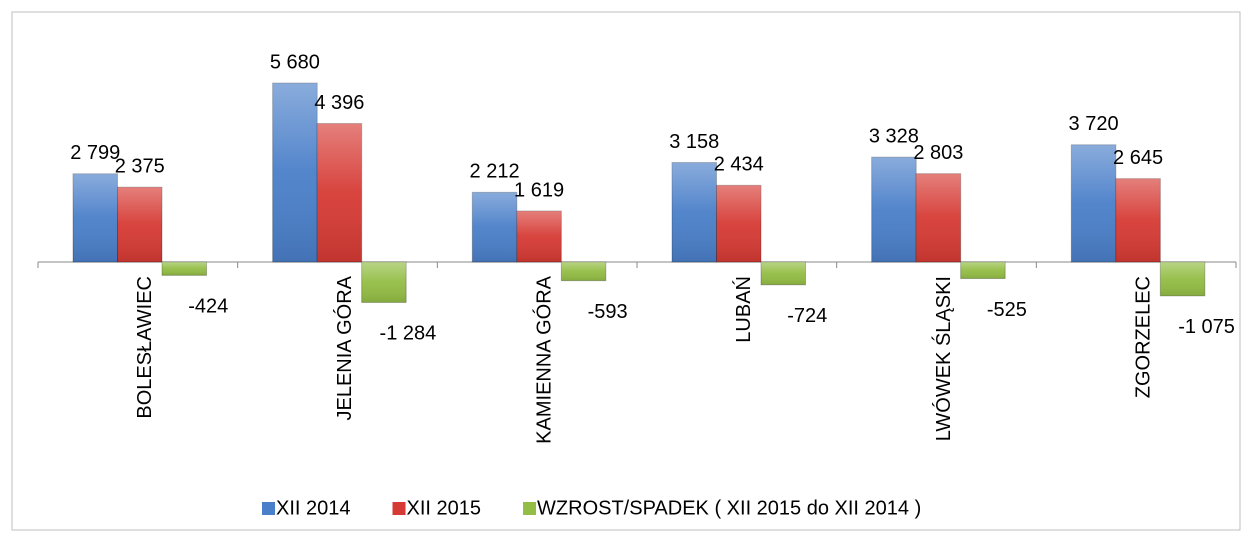 This screenshot has width=1253, height=541. What do you see at coordinates (495, 172) in the screenshot?
I see `data-label: 2 212` at bounding box center [495, 172].